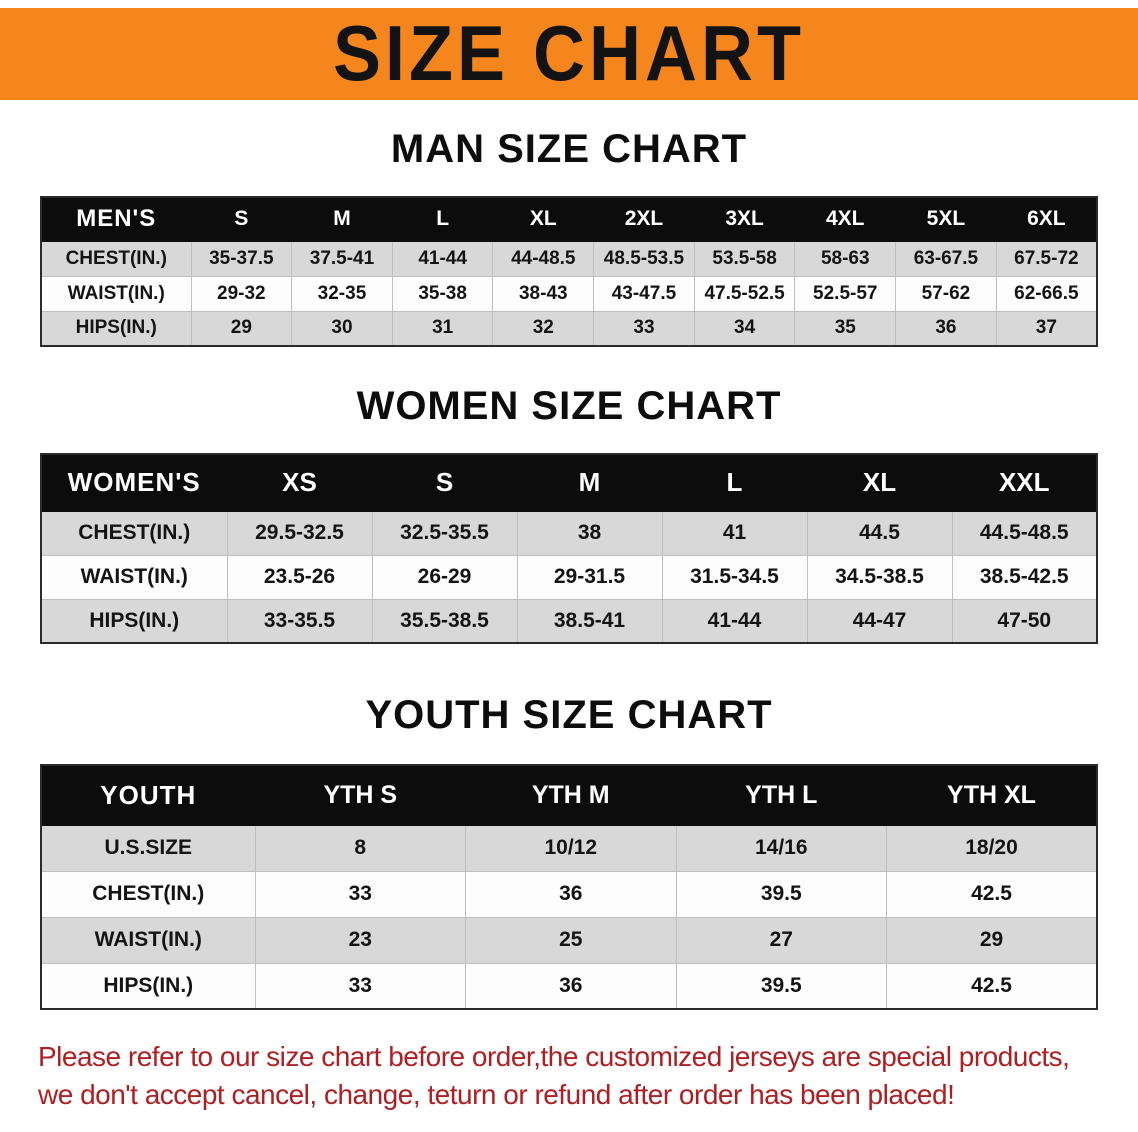 This screenshot has width=1138, height=1132. What do you see at coordinates (781, 848) in the screenshot?
I see `size-value-cell: 14/16` at bounding box center [781, 848].